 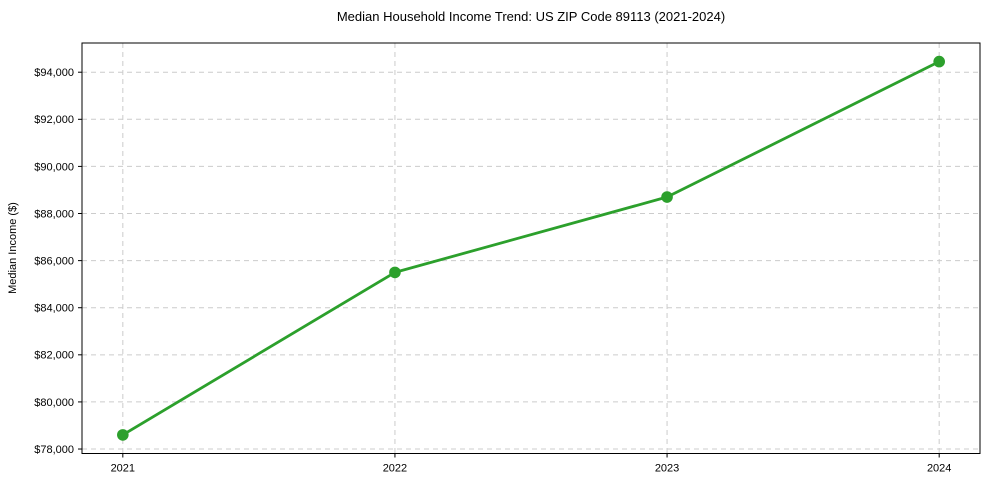 What do you see at coordinates (54, 120) in the screenshot?
I see `y-tick-label: $92,000` at bounding box center [54, 120].